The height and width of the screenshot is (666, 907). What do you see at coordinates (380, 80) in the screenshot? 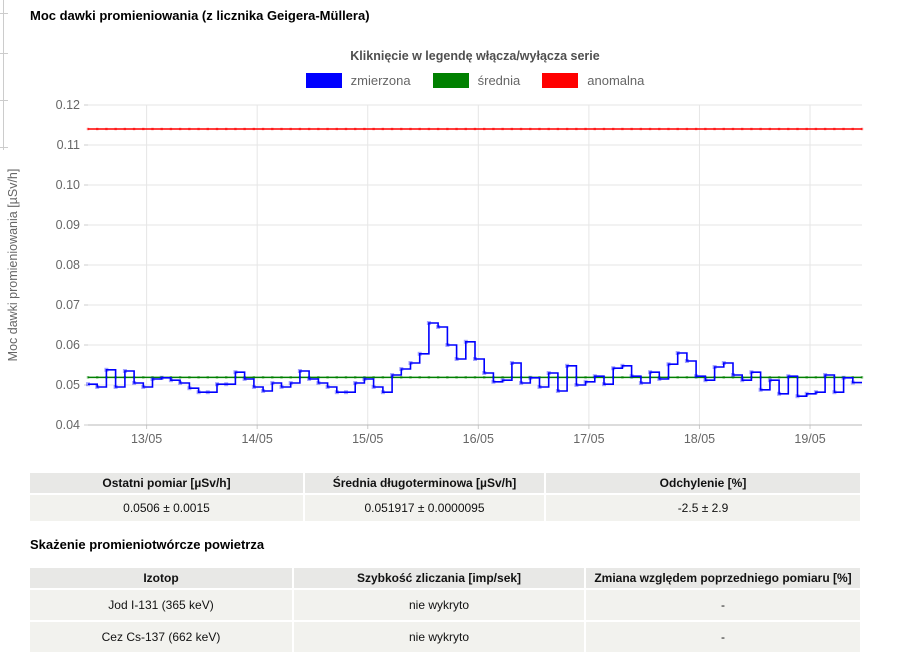
I see `legend-label: zmierzona` at bounding box center [380, 80].